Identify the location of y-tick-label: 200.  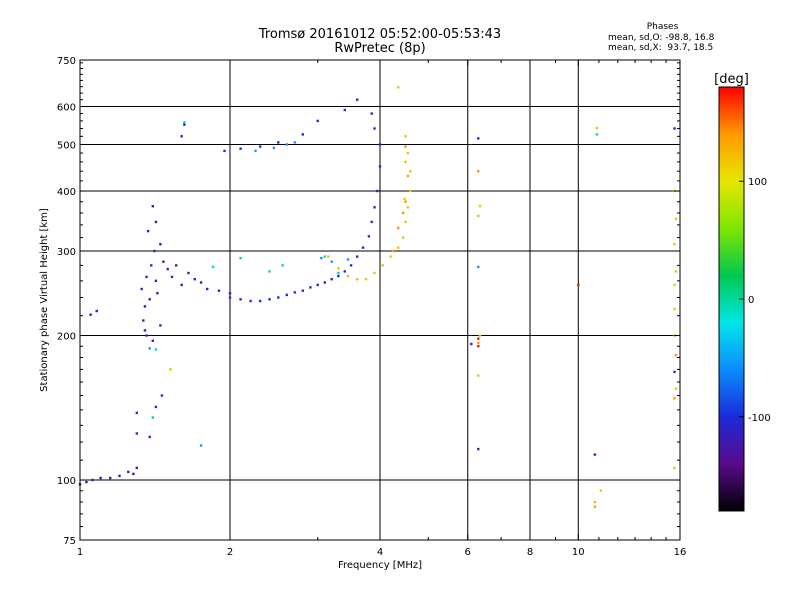
(66, 337).